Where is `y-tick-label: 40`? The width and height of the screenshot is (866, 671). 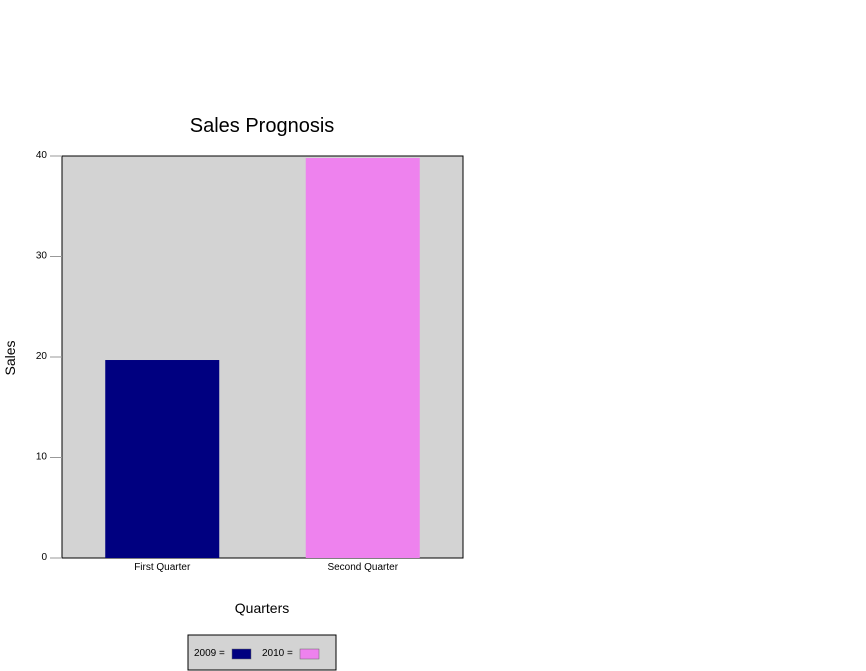
y-tick-label: 40 is located at coordinates (42, 155).